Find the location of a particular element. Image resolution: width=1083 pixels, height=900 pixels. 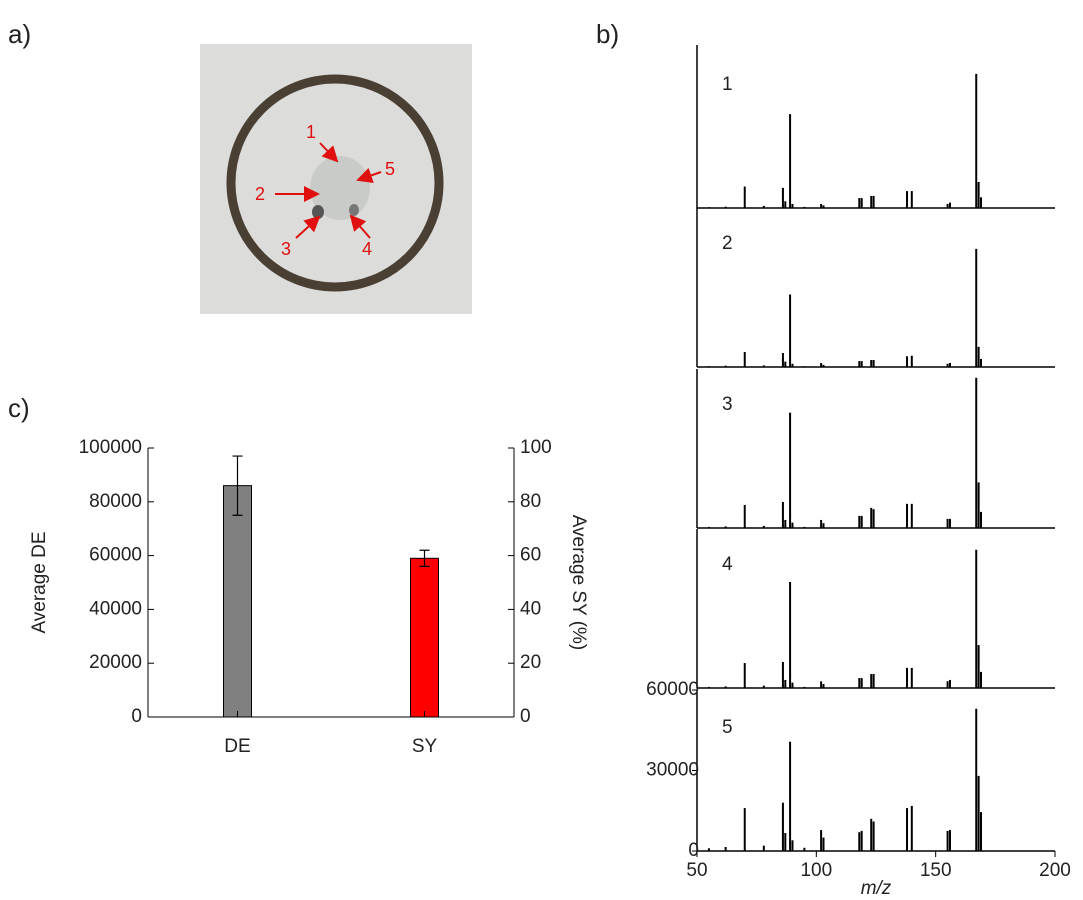

ring is located at coordinates (335, 183).